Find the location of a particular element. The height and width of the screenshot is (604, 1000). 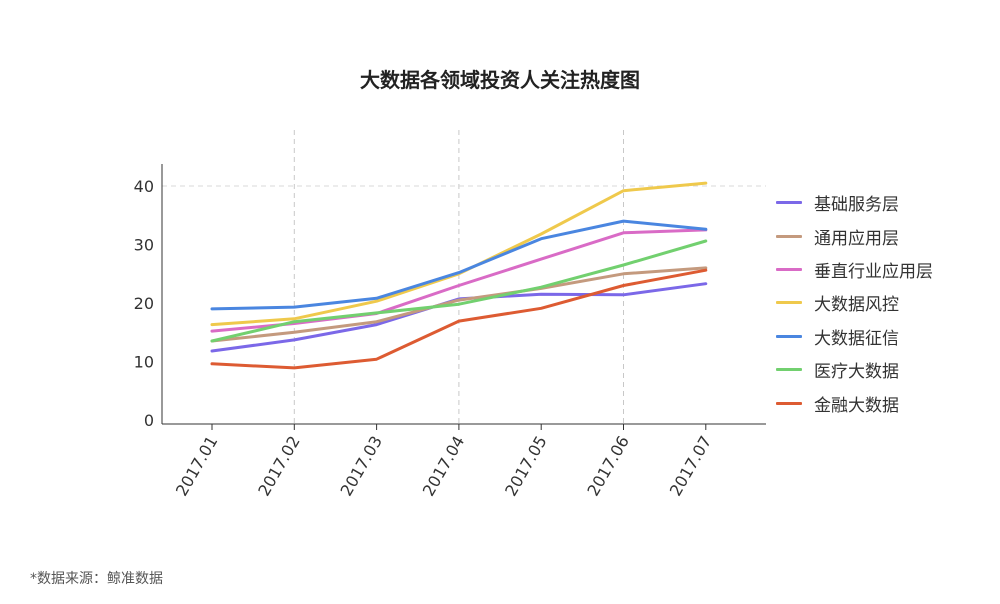

legend-item: 金融大数据 is located at coordinates (854, 402).